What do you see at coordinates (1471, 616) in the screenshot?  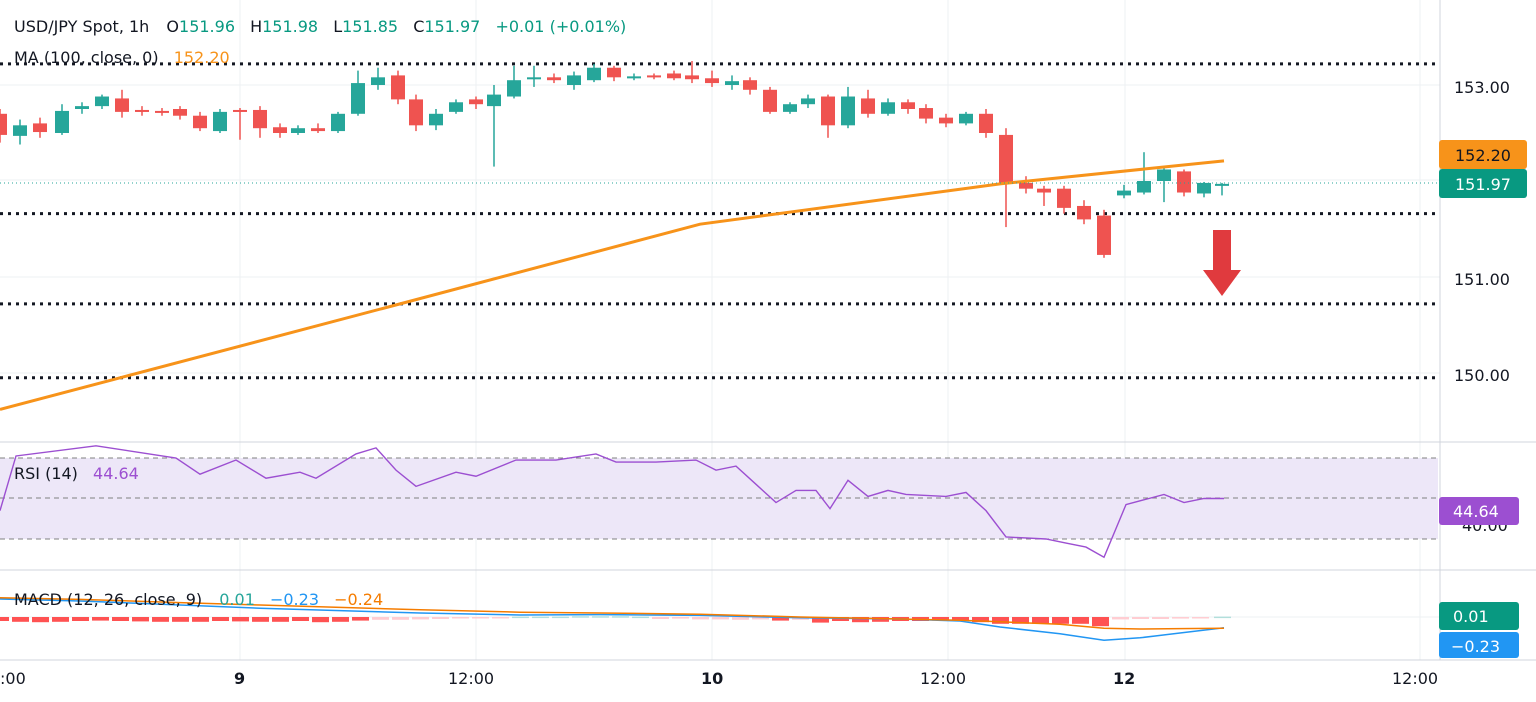 I see `macd-hist-badge-text: 0.01` at bounding box center [1471, 616].